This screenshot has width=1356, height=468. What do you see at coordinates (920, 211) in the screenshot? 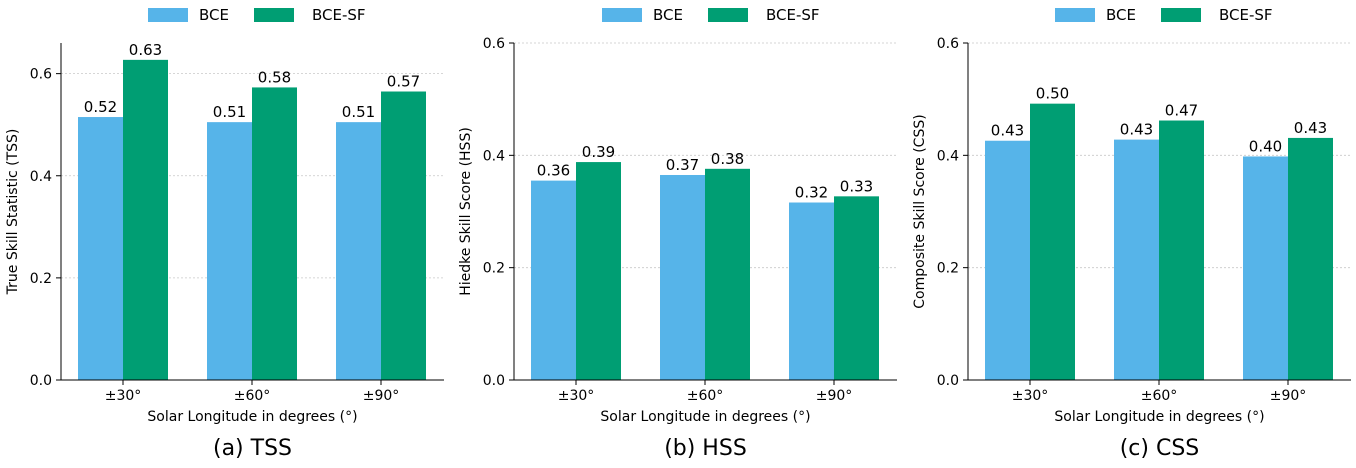
I see `y-axis-label: Composite Skill Score (CSS)` at bounding box center [920, 211].